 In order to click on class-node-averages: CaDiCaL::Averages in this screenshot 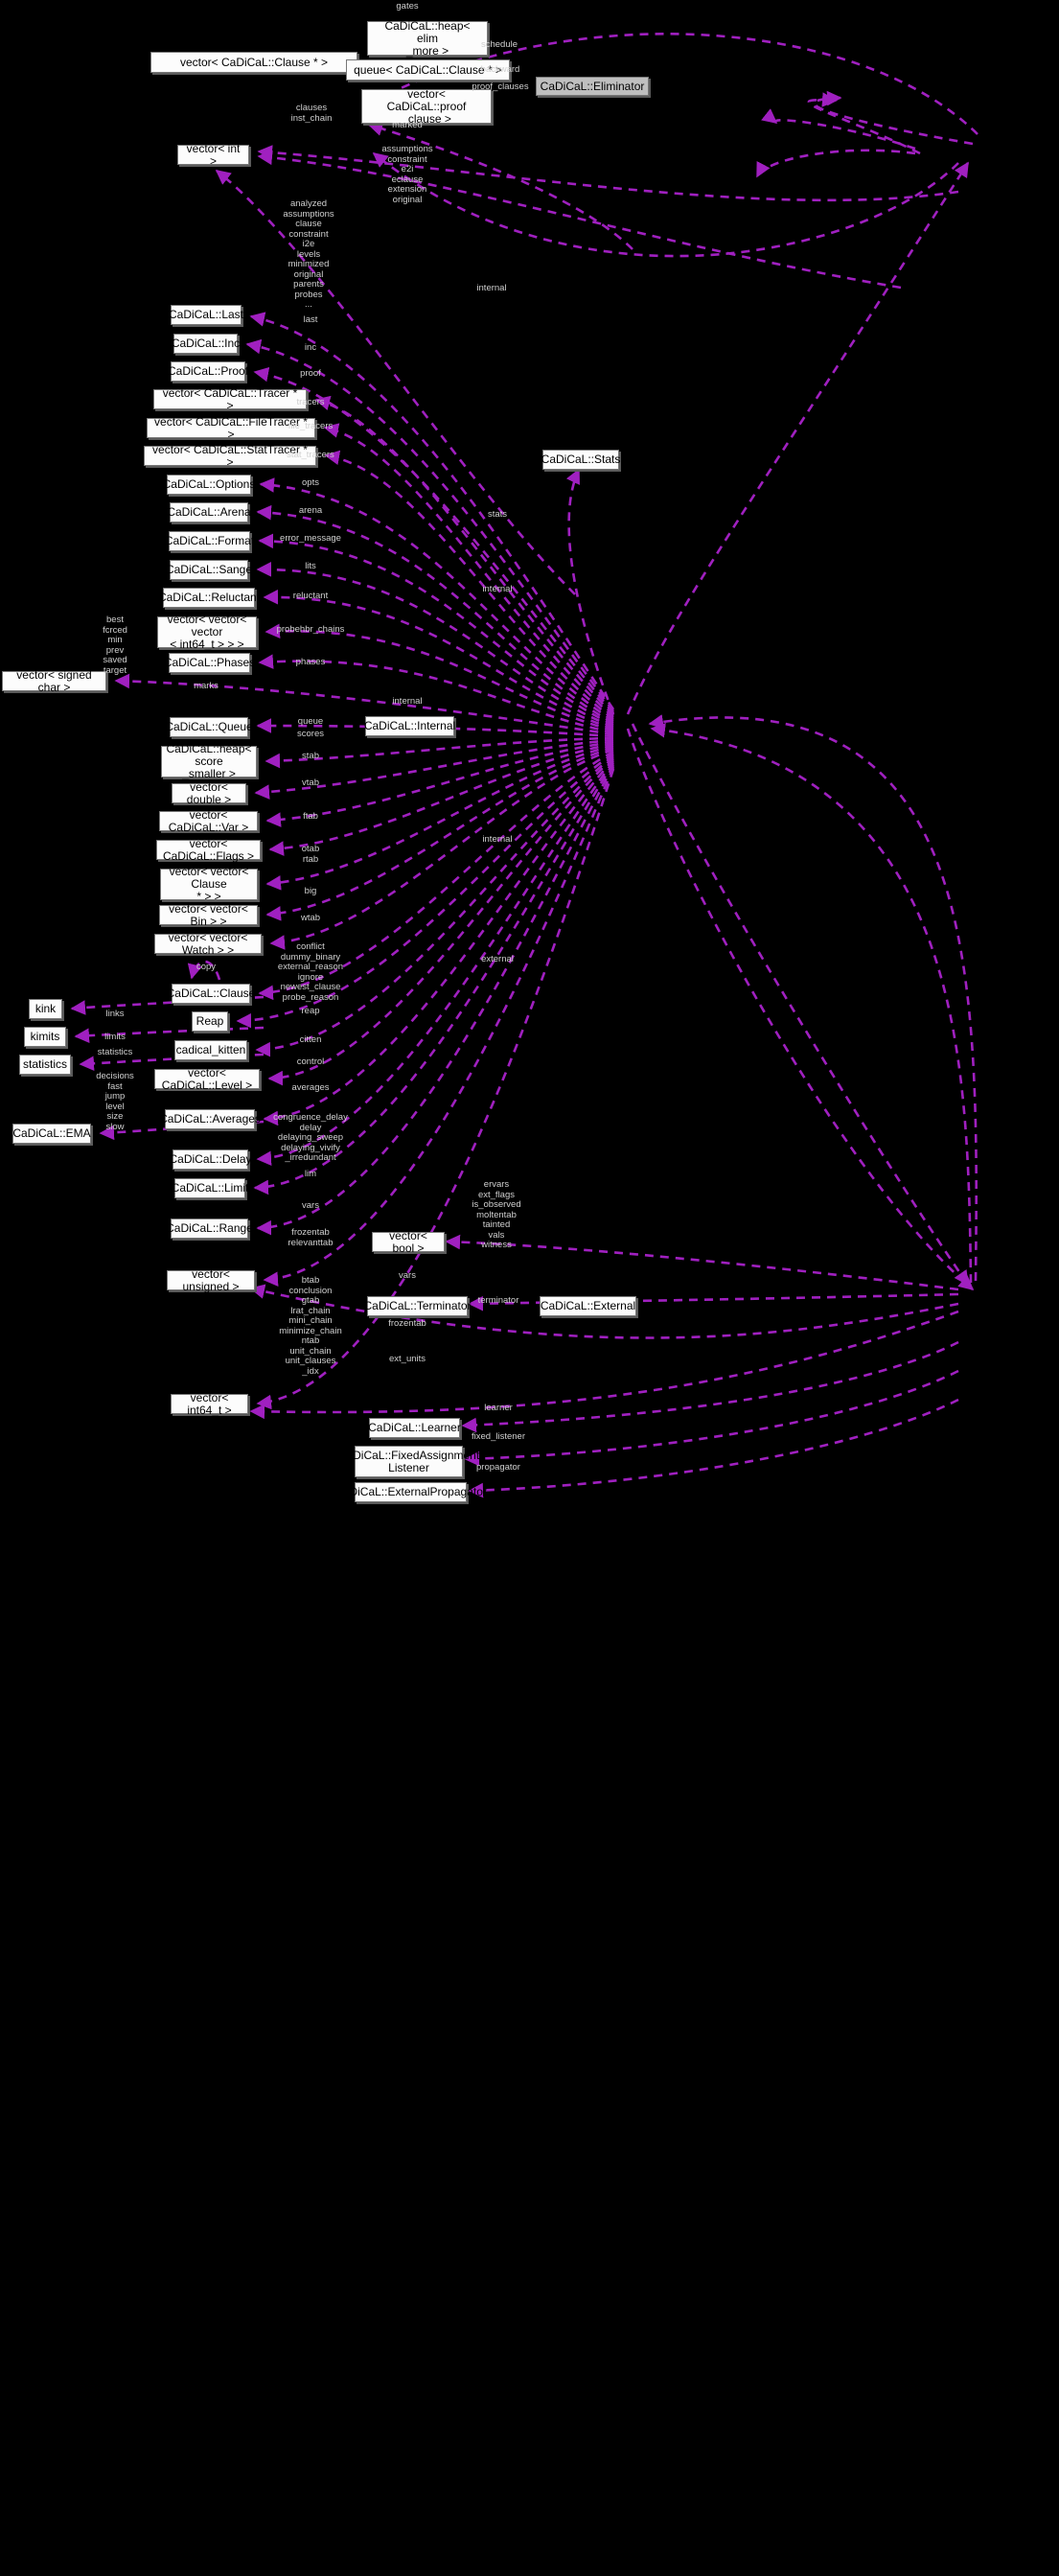, I will do `click(210, 1119)`.